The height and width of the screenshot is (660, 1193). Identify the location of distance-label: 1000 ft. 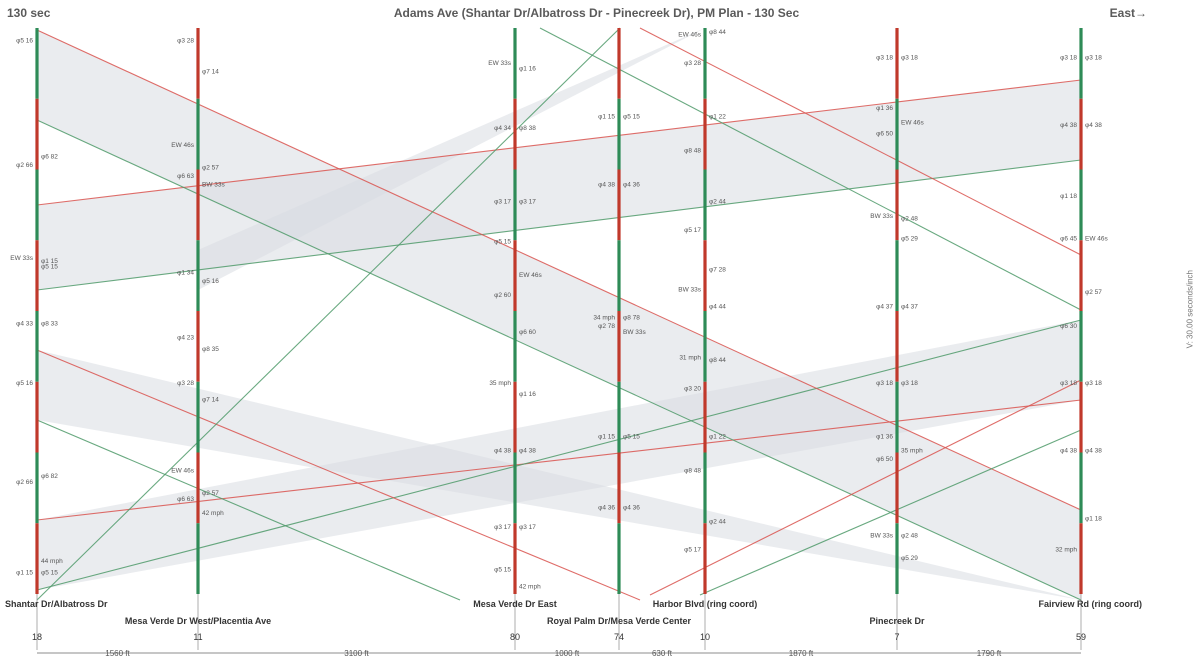
(567, 653).